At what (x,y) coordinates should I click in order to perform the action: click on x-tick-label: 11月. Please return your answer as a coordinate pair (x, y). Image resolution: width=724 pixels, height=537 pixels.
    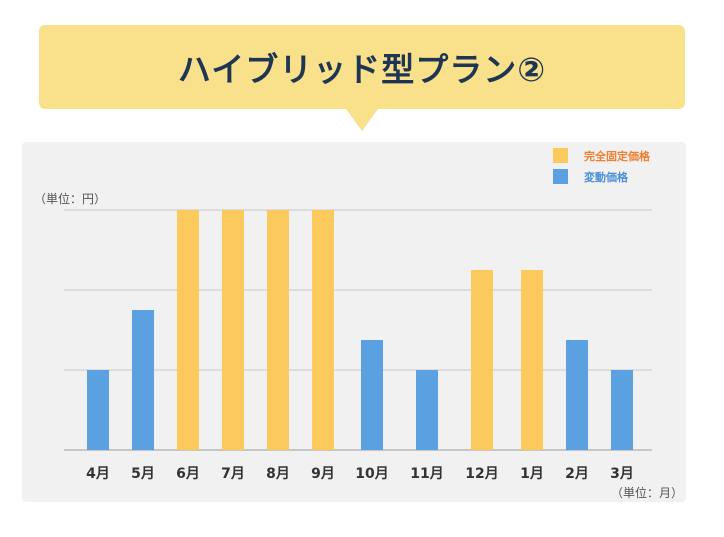
    Looking at the image, I should click on (426, 474).